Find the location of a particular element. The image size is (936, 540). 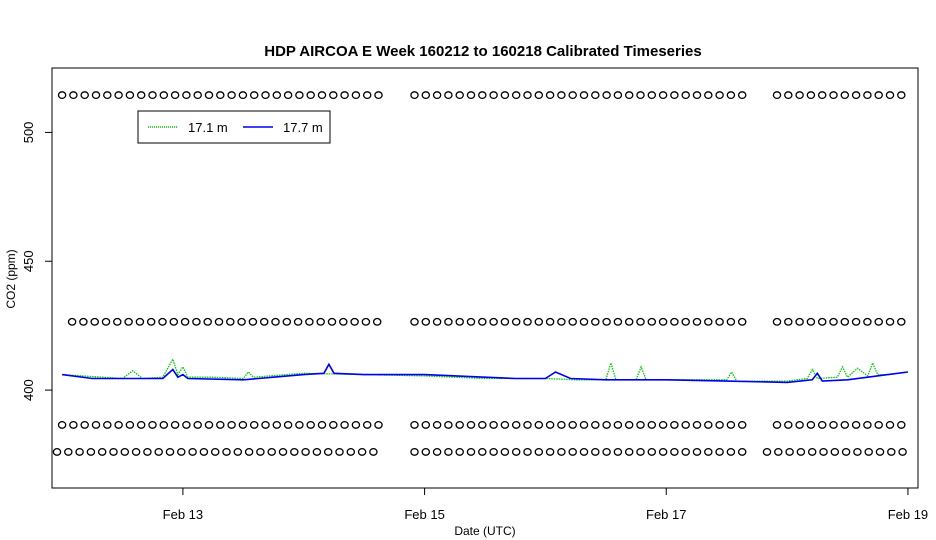

legend-box is located at coordinates (234, 127).